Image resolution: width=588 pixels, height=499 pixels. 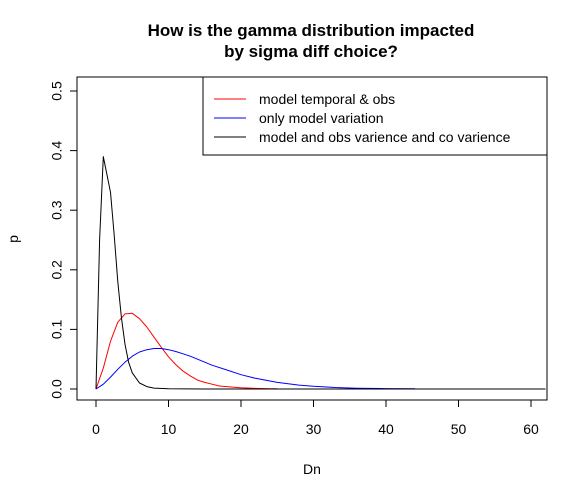 I want to click on y-tick-label: 0.5, so click(x=57, y=91).